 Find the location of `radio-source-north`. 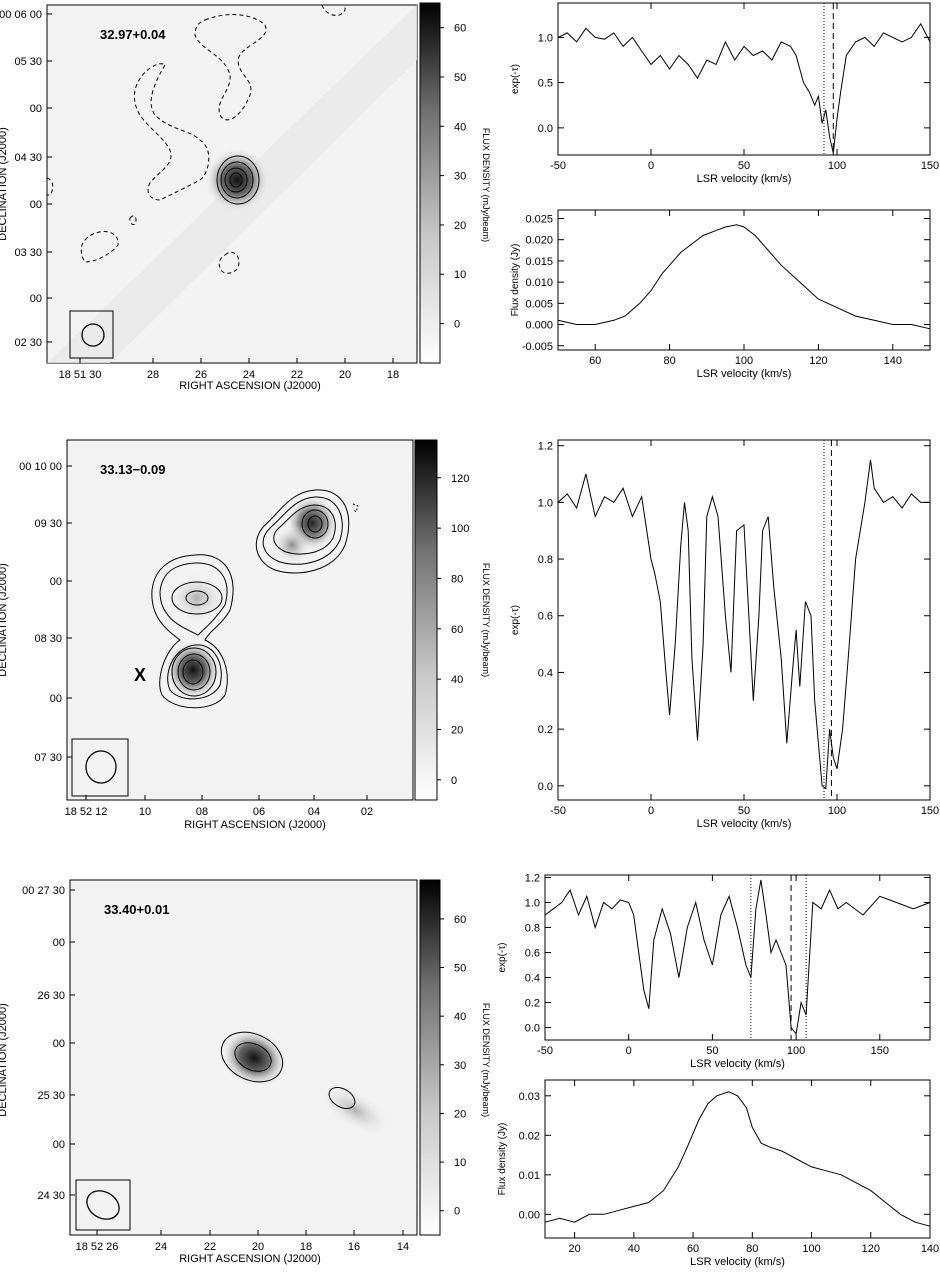

radio-source-north is located at coordinates (197, 598).